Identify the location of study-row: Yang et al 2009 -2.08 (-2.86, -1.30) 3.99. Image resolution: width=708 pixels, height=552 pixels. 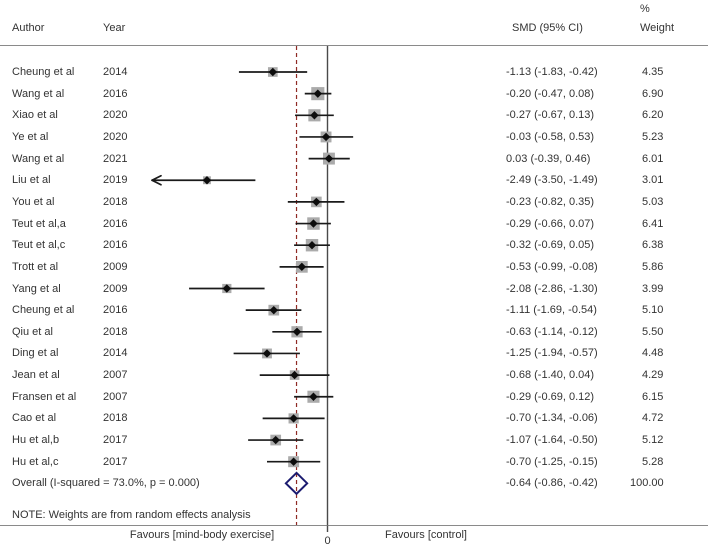
(354, 289).